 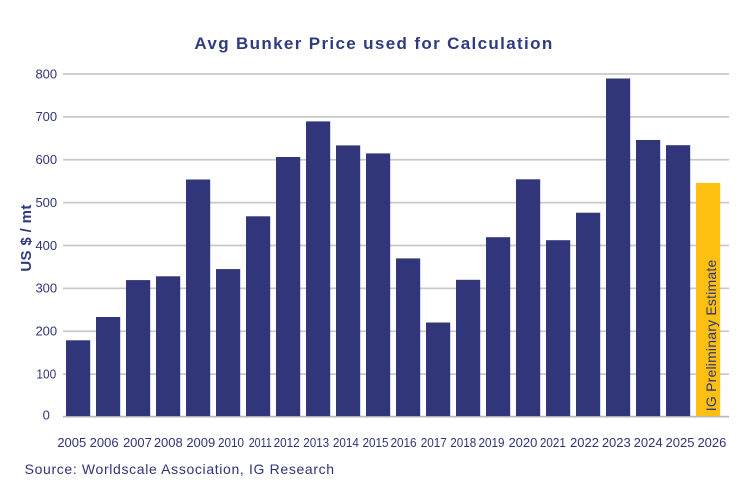 What do you see at coordinates (346, 442) in the screenshot?
I see `svg-text: 2014` at bounding box center [346, 442].